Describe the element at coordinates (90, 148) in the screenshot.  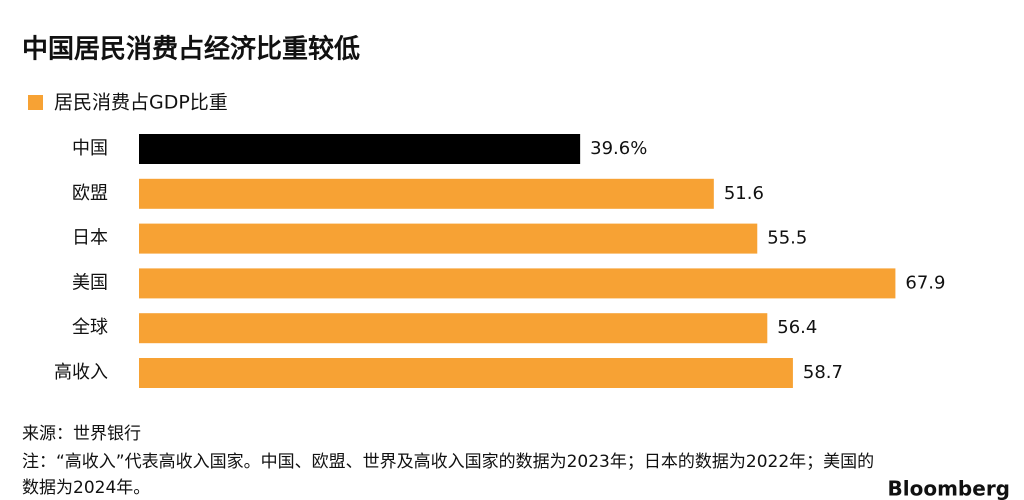
I see `category-label: 中国` at that location.